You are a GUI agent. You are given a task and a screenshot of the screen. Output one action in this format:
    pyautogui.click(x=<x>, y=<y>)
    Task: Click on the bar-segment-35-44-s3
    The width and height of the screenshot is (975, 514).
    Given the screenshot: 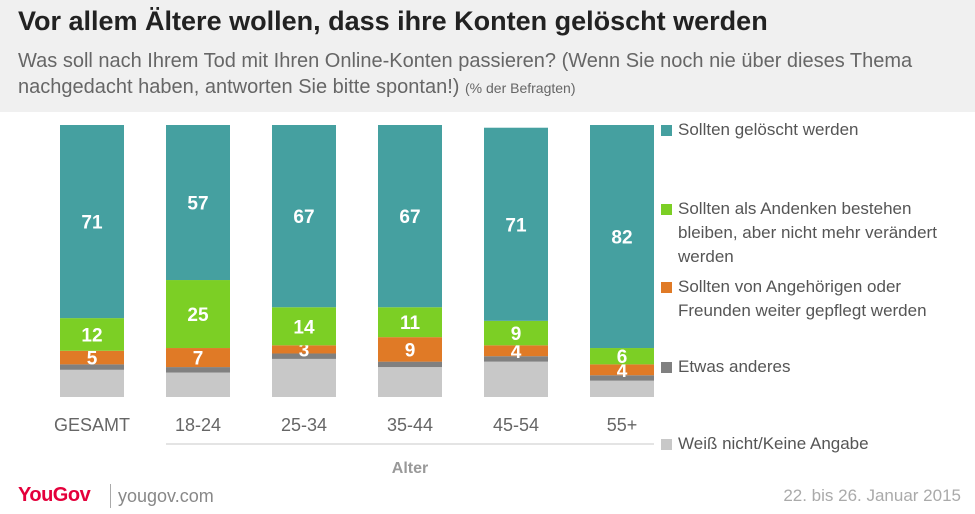 What is the action you would take?
    pyautogui.click(x=410, y=322)
    